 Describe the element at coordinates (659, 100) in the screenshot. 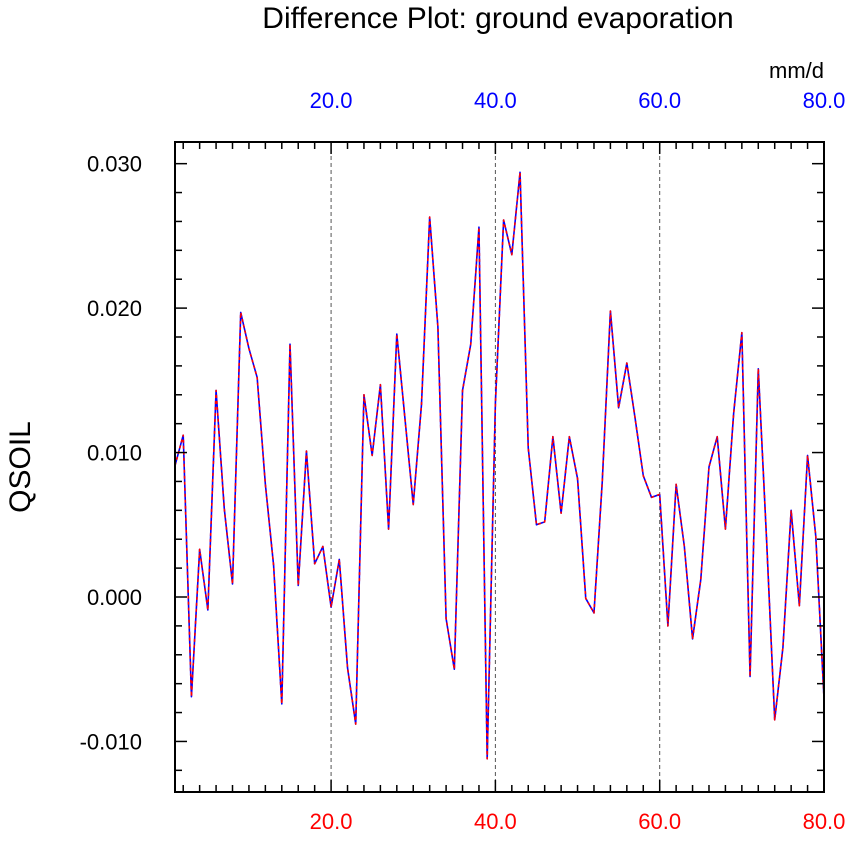

I see `x-tick-label-top: 60.0` at that location.